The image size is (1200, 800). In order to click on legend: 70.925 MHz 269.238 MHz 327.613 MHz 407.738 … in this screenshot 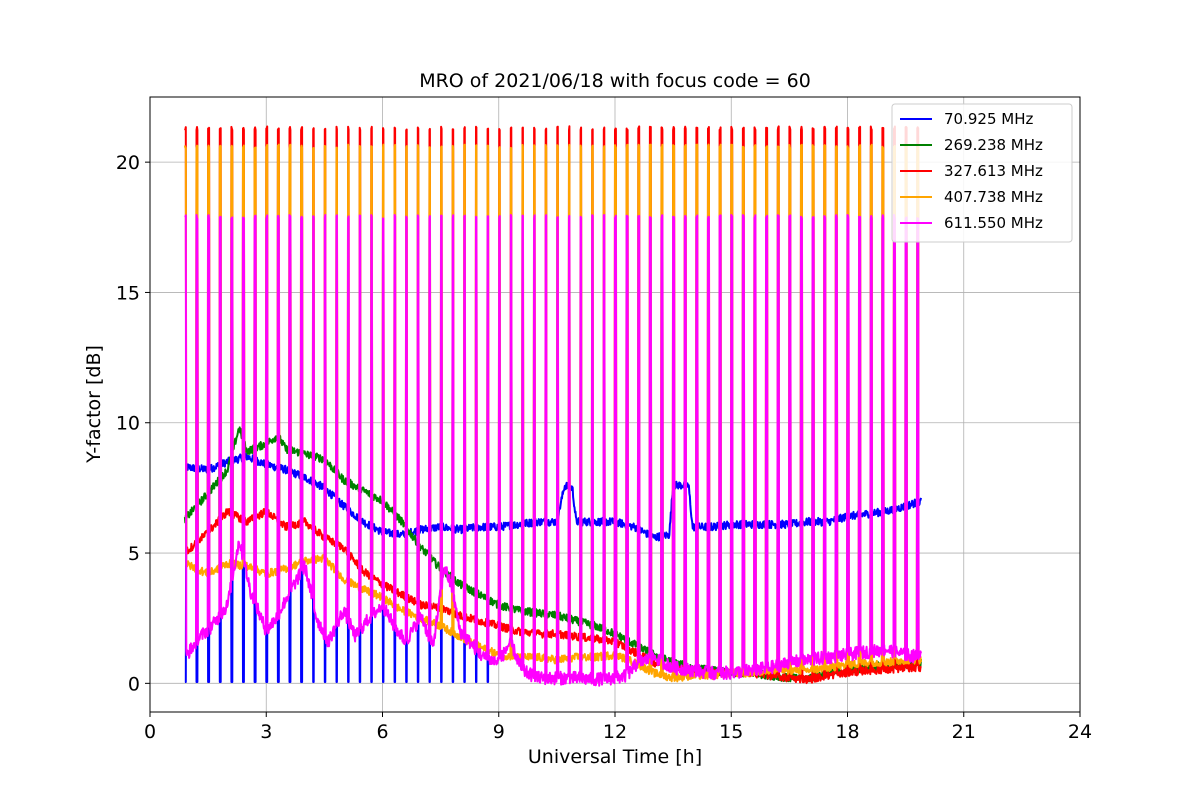, I will do `click(982, 173)`.